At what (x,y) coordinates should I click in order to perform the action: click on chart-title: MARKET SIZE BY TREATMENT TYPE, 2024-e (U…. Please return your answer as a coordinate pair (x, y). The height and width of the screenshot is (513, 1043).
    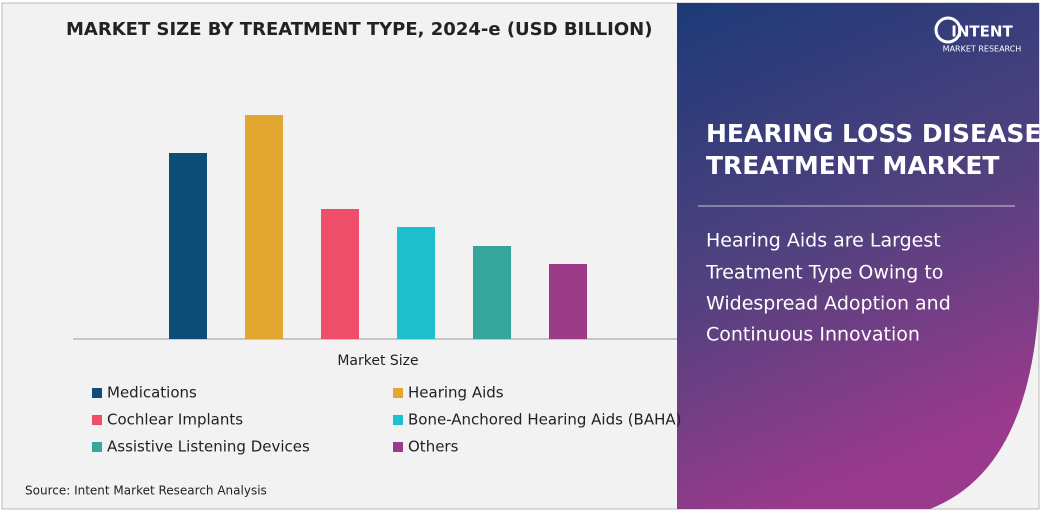
    Looking at the image, I should click on (359, 29).